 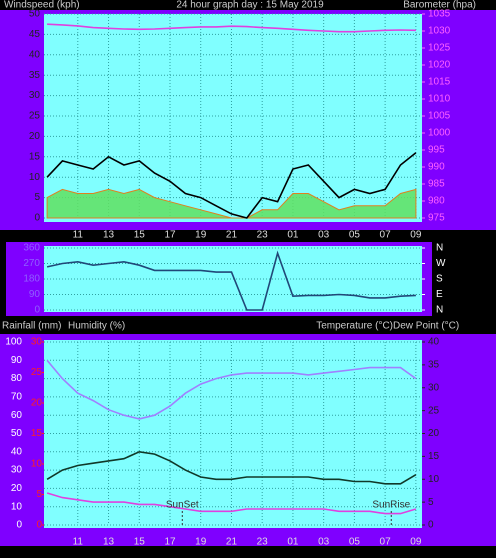 What do you see at coordinates (37, 342) in the screenshot?
I see `y3-tick-label: 30` at bounding box center [37, 342].